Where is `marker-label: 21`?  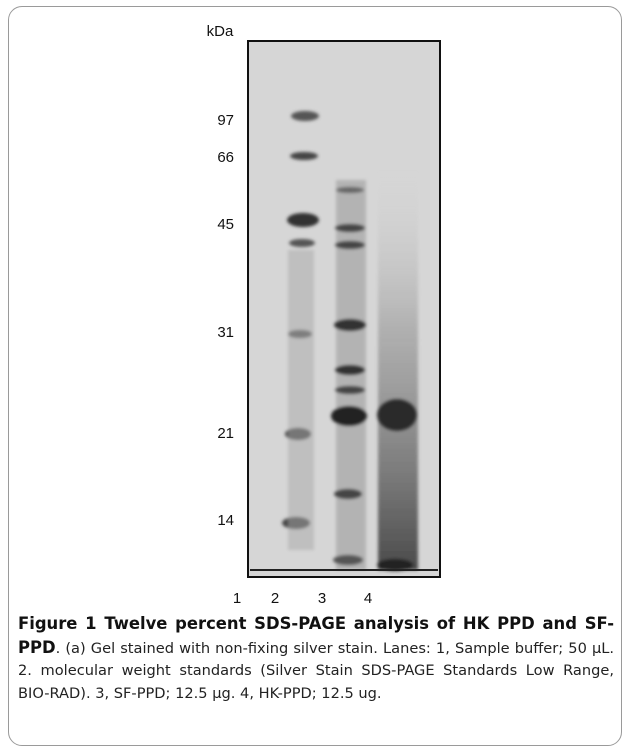 marker-label: 21 is located at coordinates (225, 433).